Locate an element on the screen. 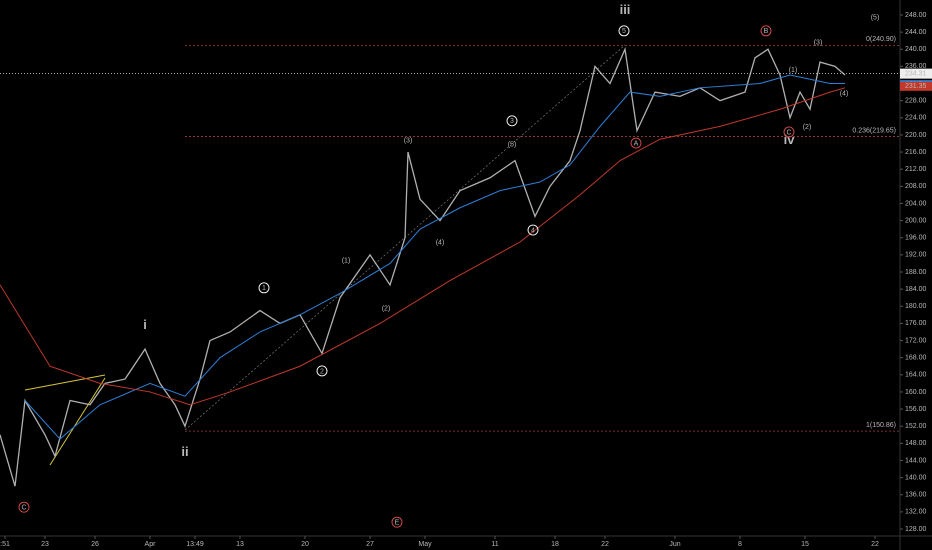  y-tick-label: 180.00 is located at coordinates (916, 306).